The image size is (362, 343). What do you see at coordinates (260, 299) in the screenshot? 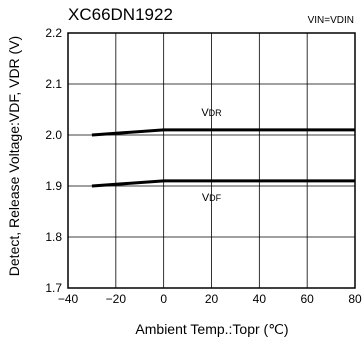
I see `x-tick-label: 40` at bounding box center [260, 299].